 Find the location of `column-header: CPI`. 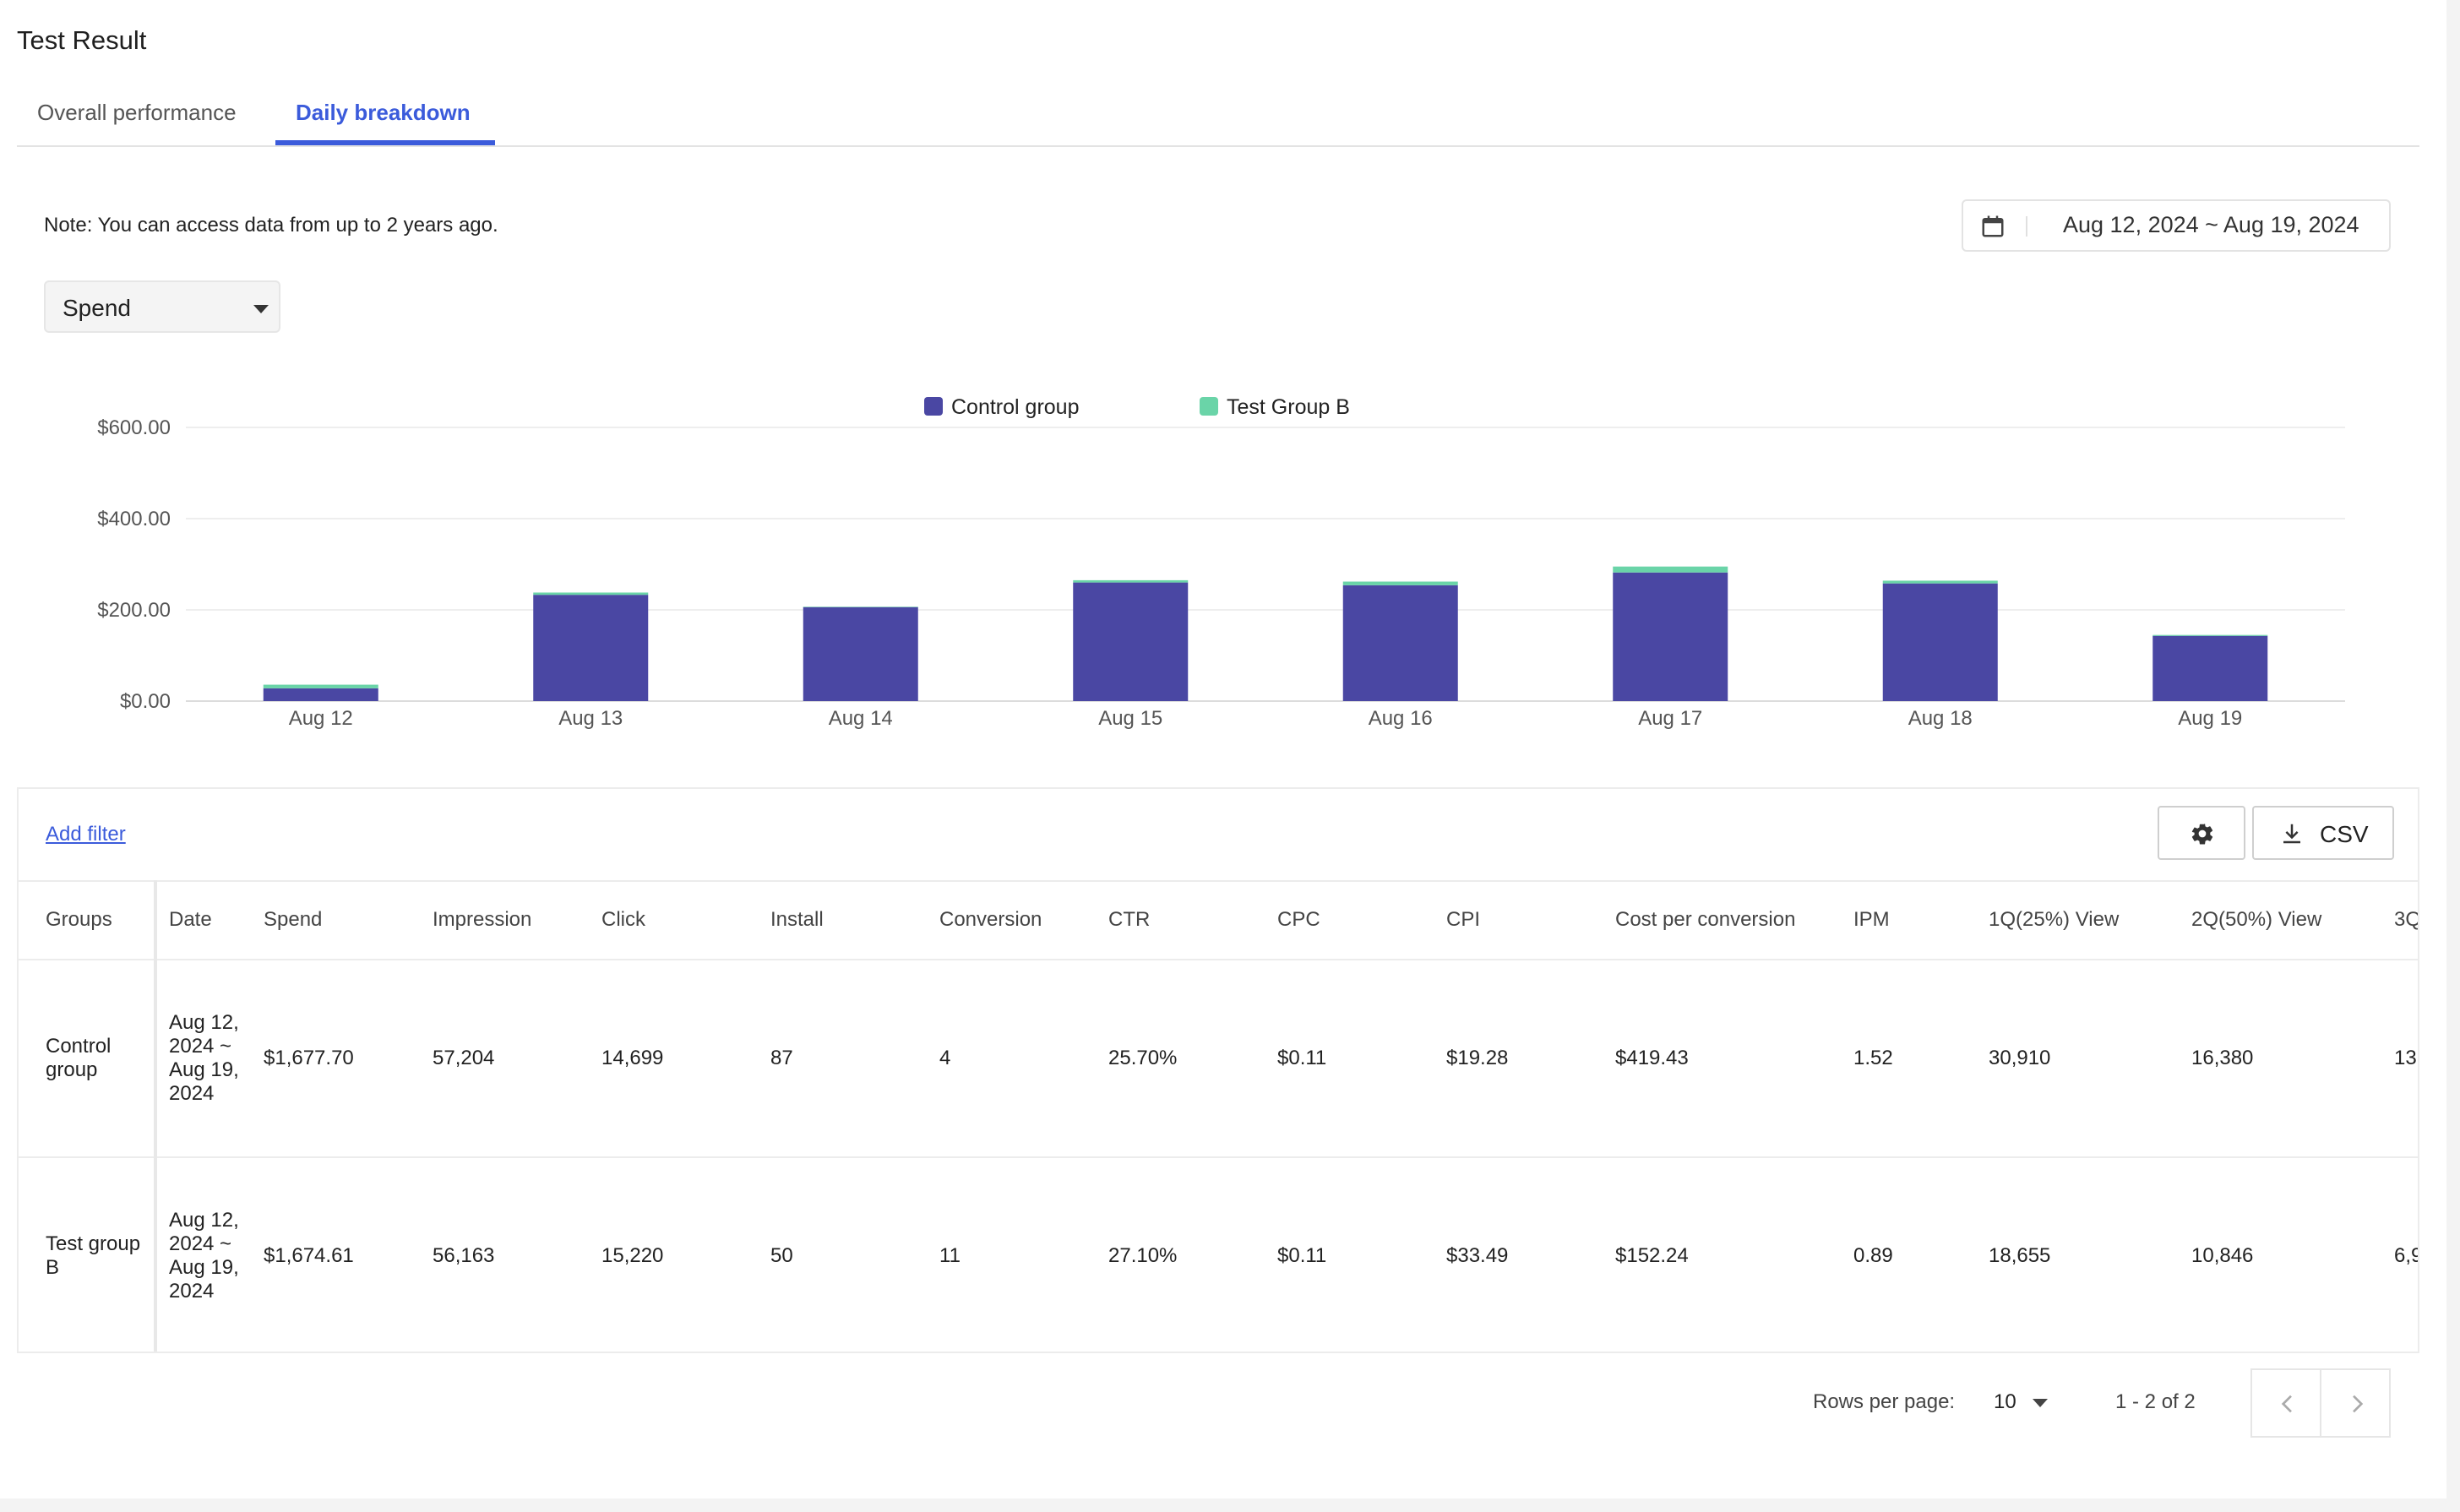

column-header: CPI is located at coordinates (1519, 920).